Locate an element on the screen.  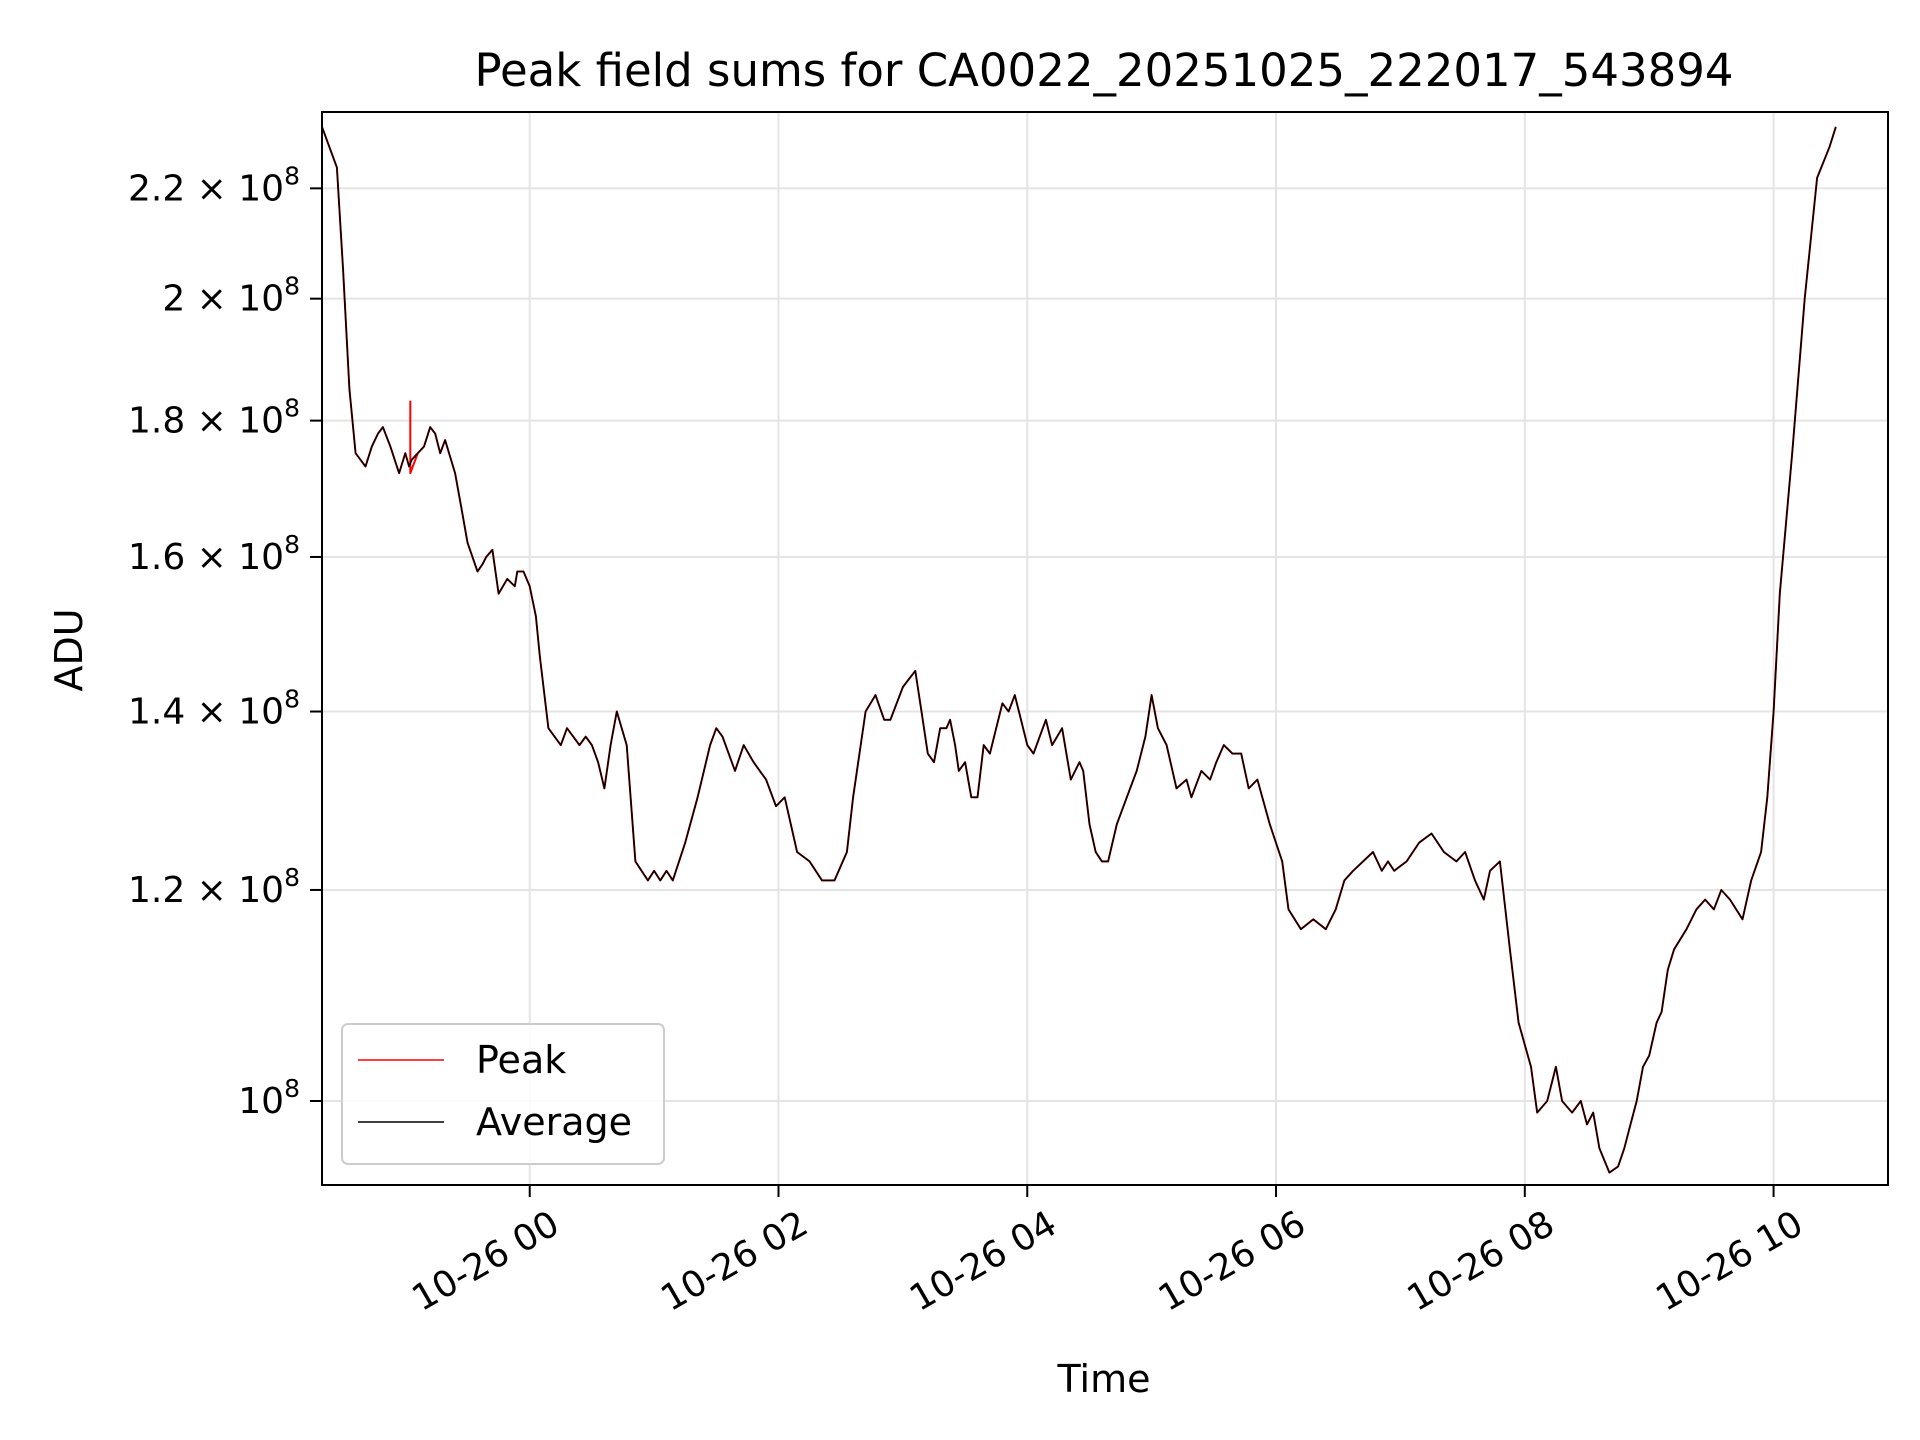
y-tick-label: 1.8 × 108 is located at coordinates (214, 418).